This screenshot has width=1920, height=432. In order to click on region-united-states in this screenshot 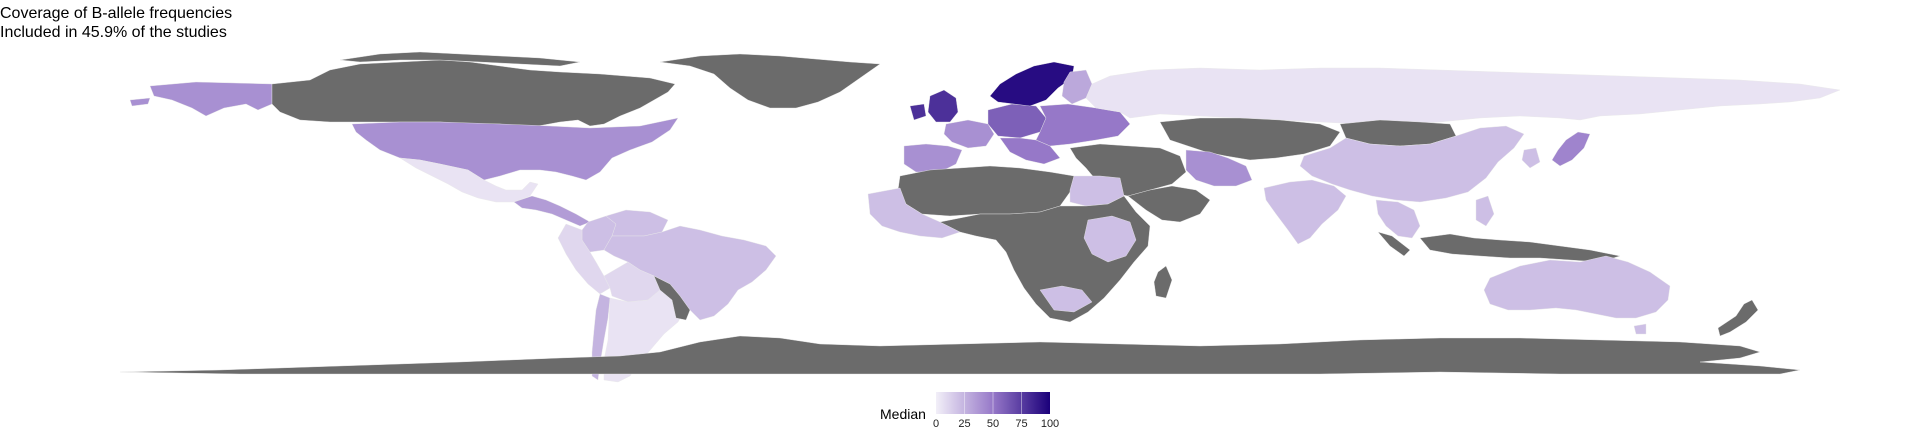, I will do `click(515, 149)`.